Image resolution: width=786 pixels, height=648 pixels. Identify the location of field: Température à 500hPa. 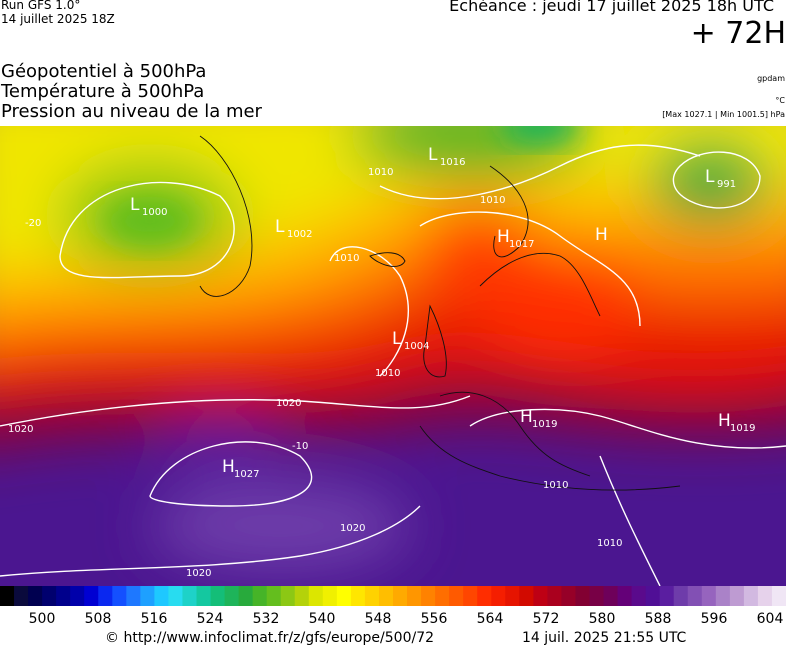
(103, 91).